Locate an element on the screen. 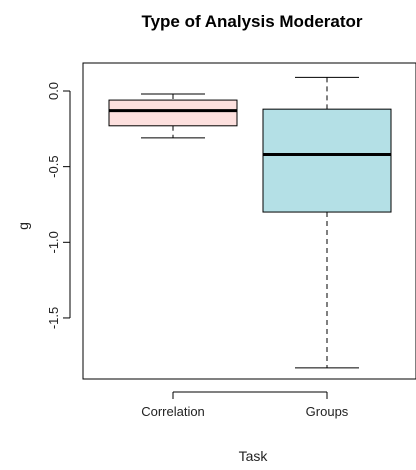 Image resolution: width=416 pixels, height=470 pixels. x-axis: Correlation Groups is located at coordinates (245, 405).